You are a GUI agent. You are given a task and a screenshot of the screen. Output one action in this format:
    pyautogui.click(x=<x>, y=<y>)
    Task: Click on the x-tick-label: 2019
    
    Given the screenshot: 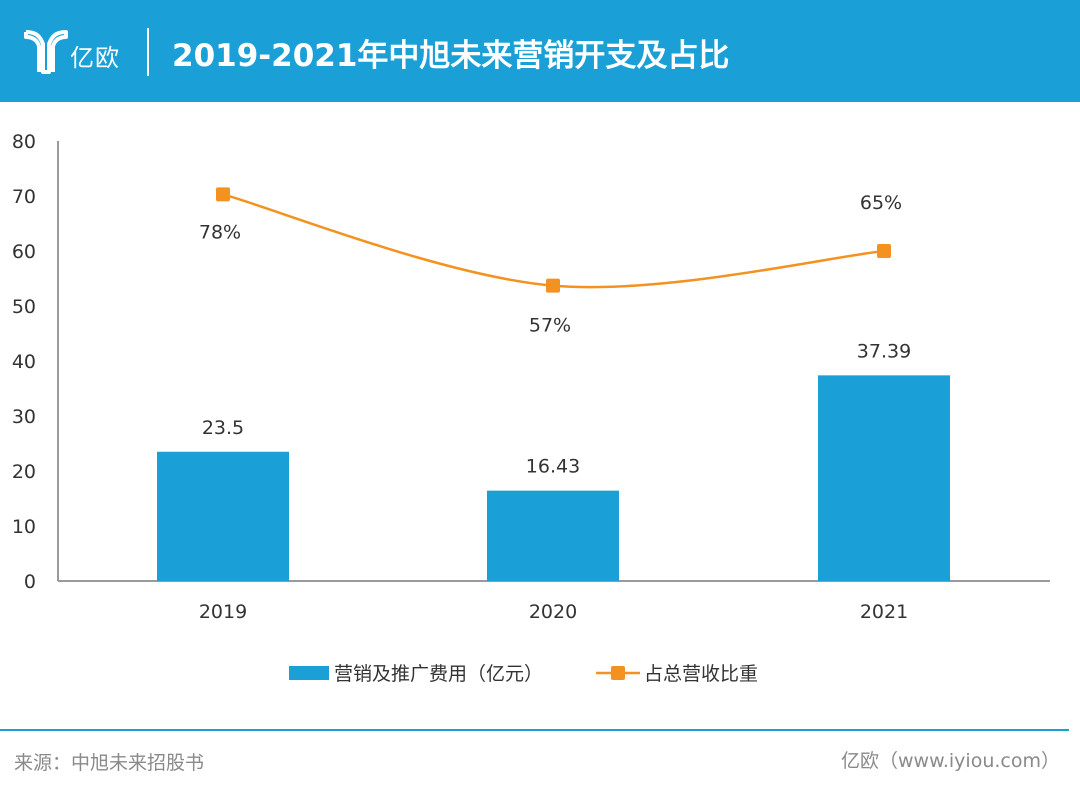 What is the action you would take?
    pyautogui.click(x=223, y=612)
    